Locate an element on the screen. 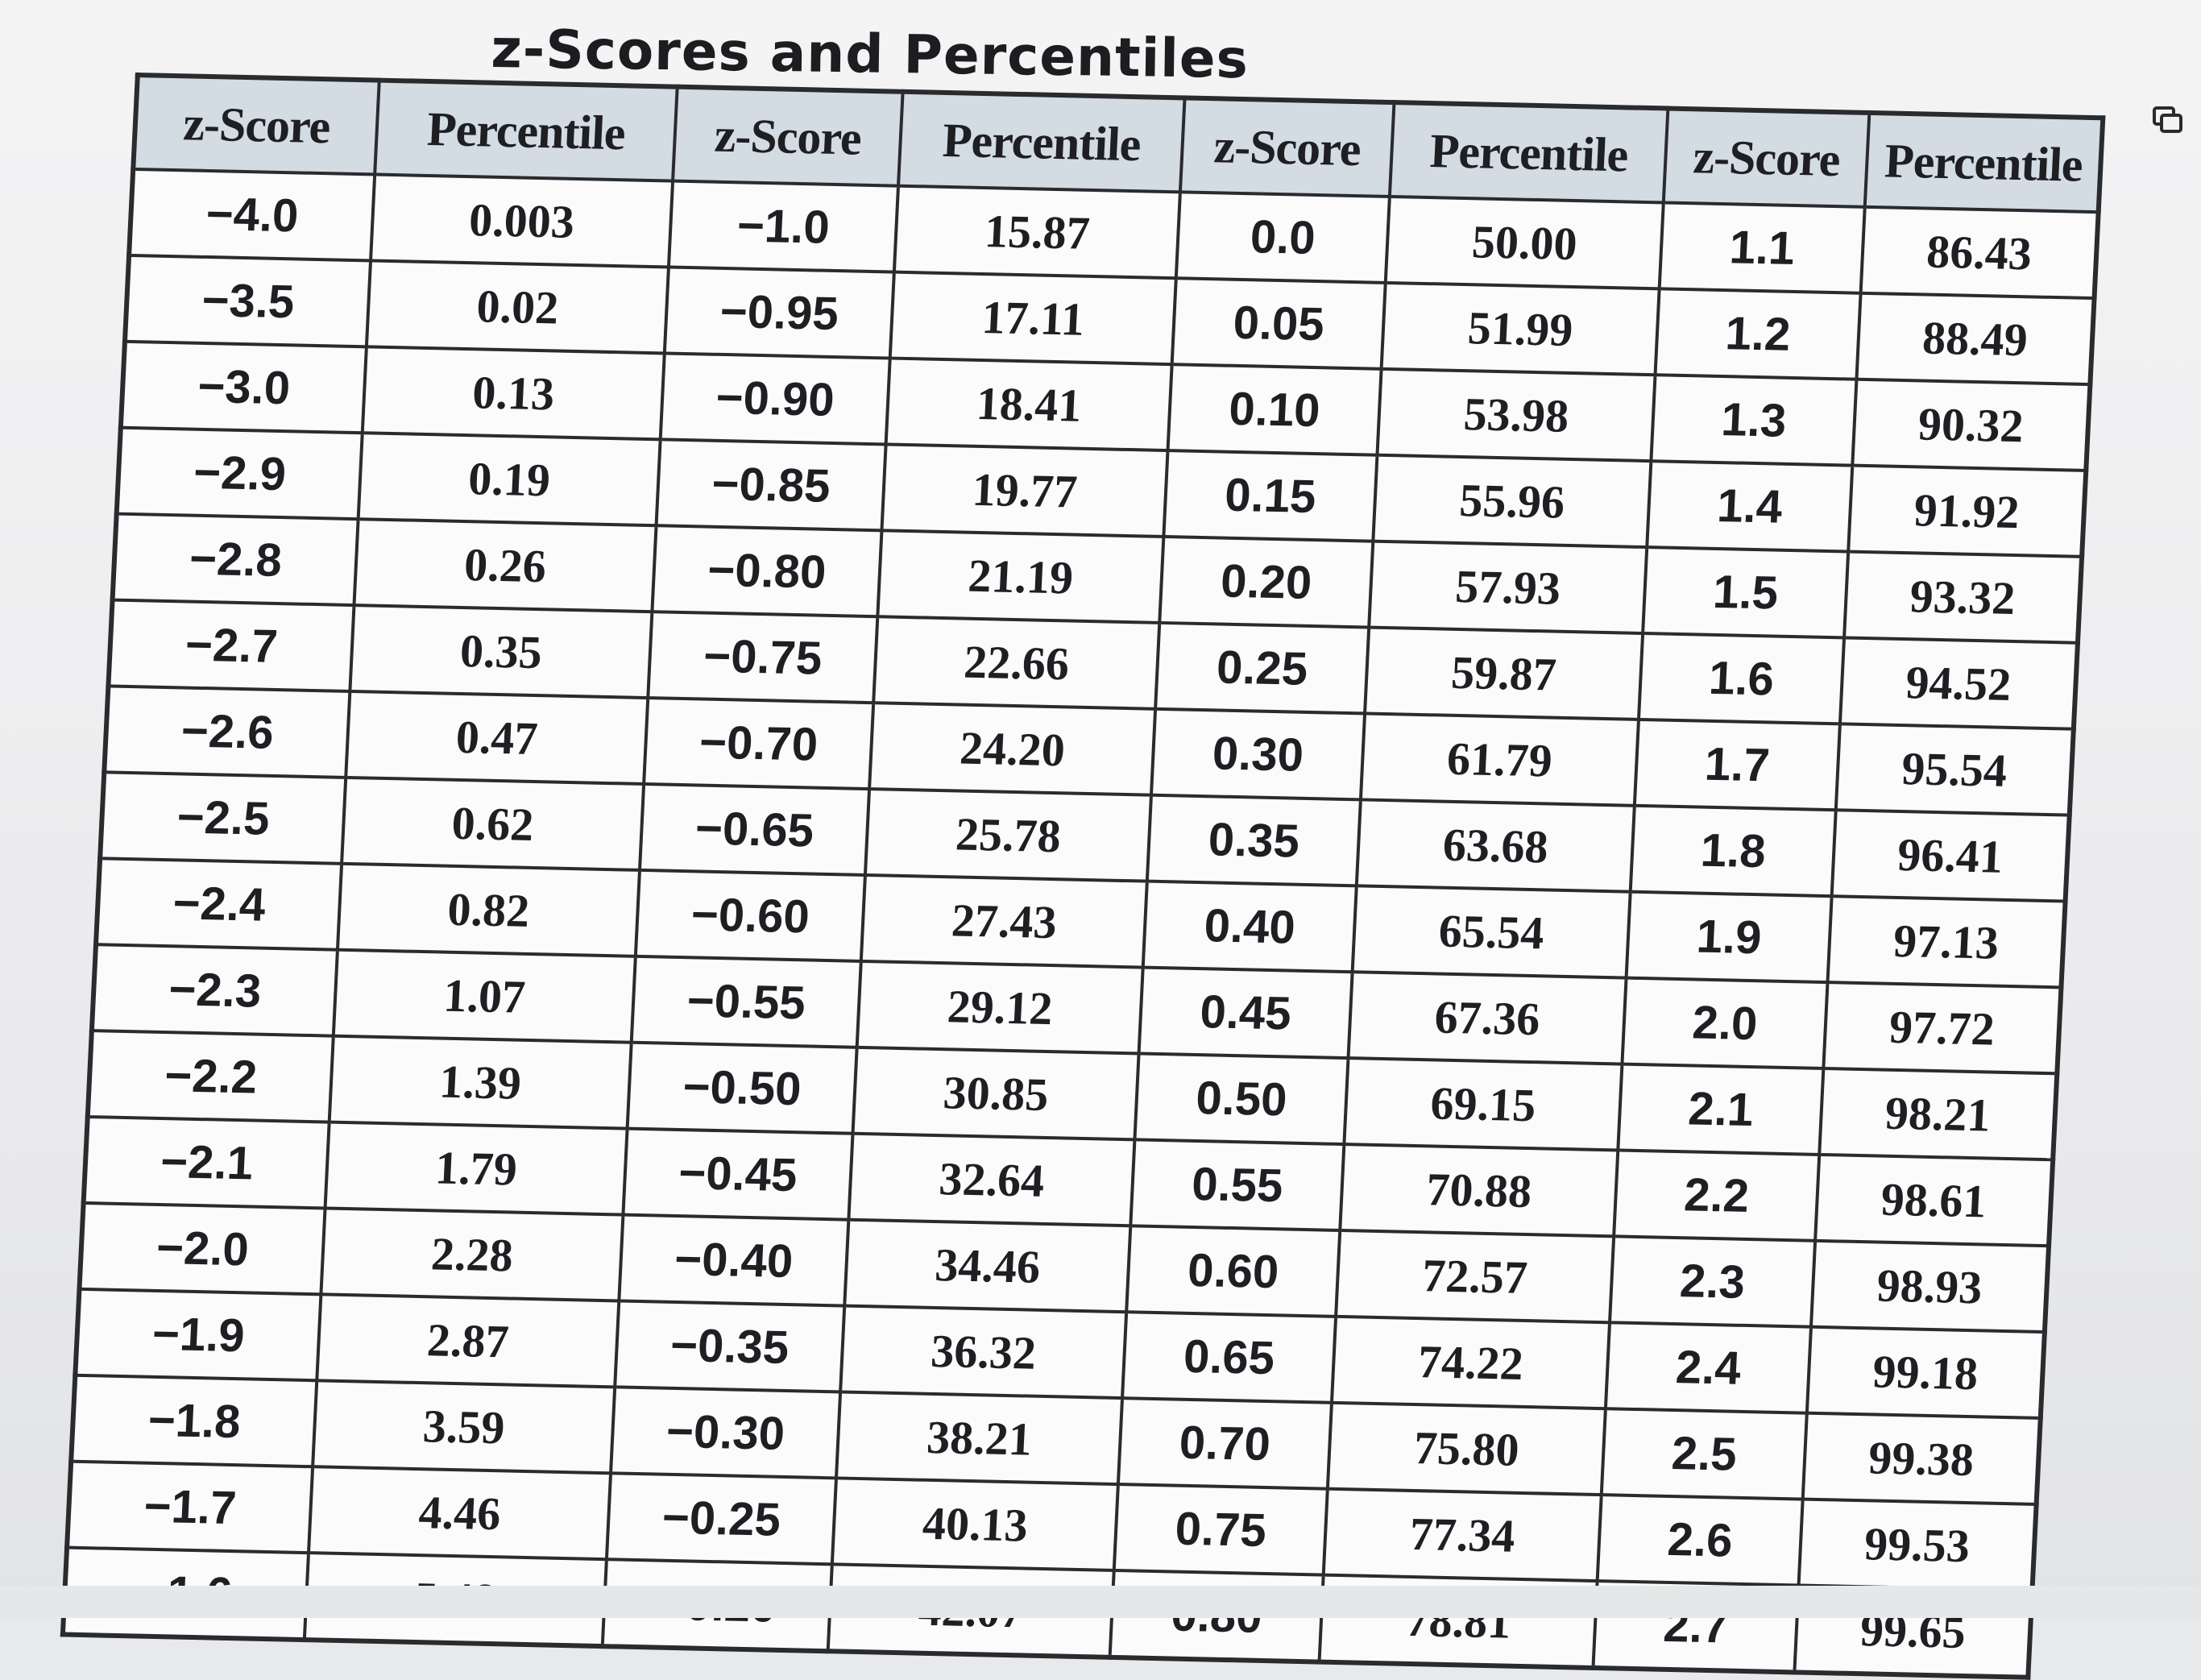 This screenshot has width=2201, height=1680. percentile-cell: 2.87 is located at coordinates (468, 1341).